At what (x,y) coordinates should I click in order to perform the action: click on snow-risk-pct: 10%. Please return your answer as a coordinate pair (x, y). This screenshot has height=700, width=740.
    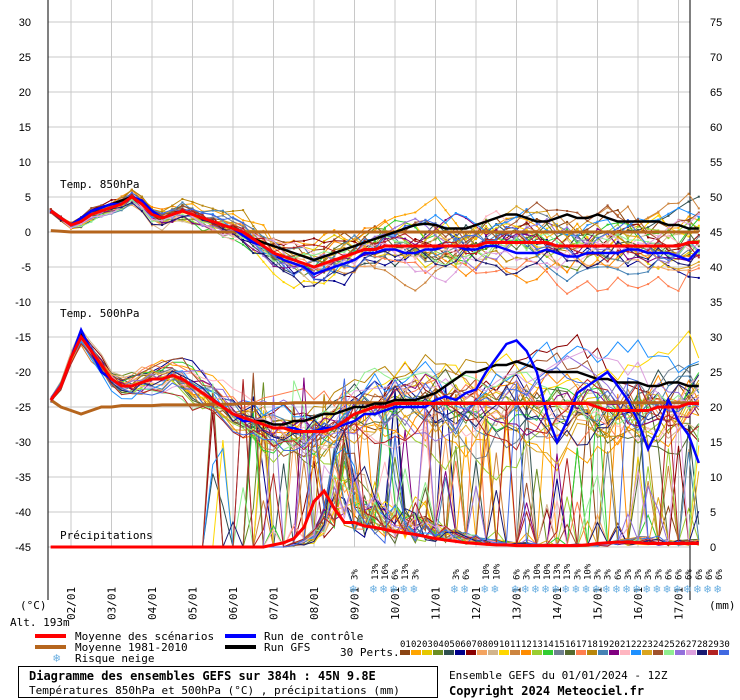
    Looking at the image, I should click on (548, 571).